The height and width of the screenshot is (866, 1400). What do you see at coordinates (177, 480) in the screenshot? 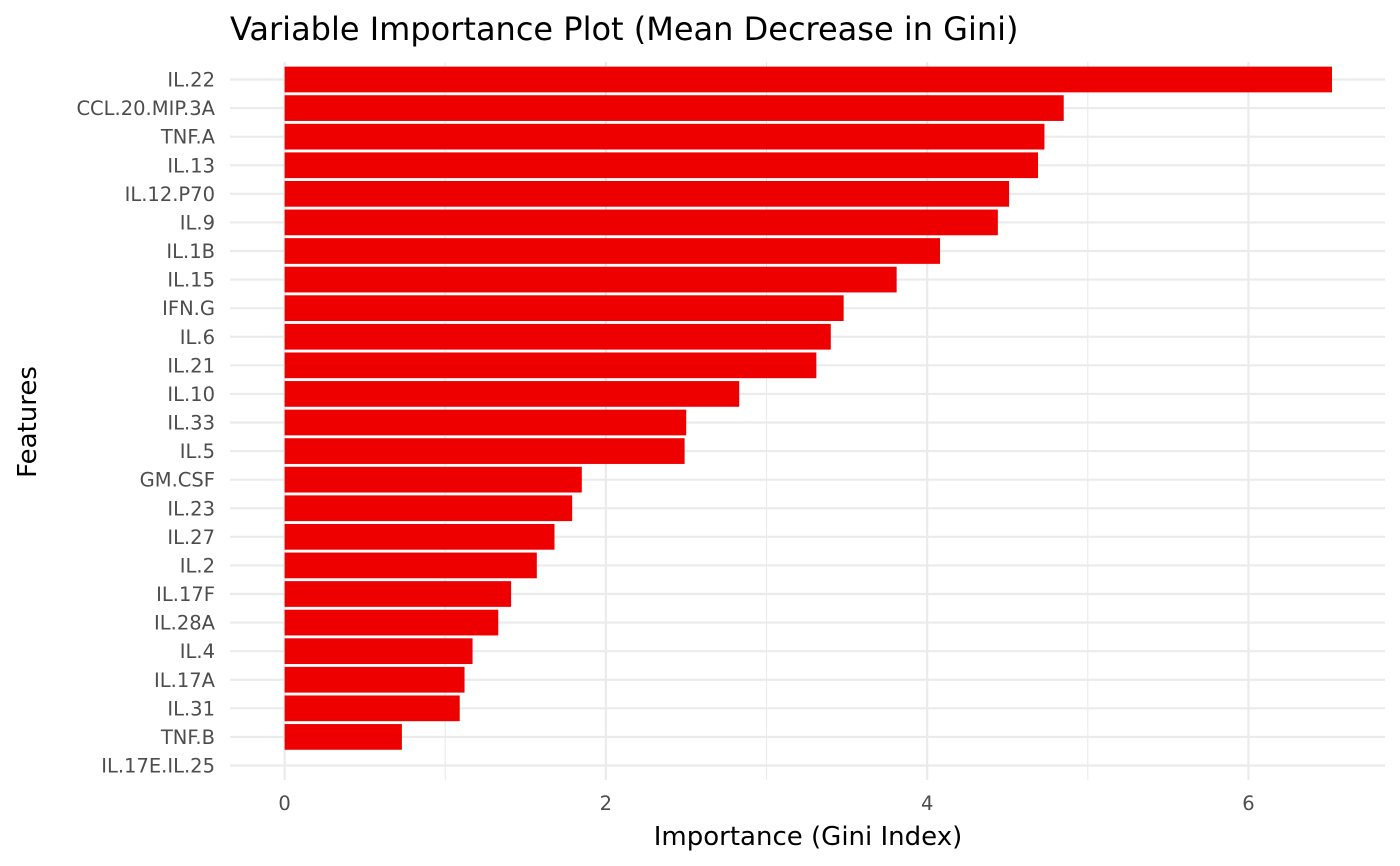
I see `y-tick-label: GM.CSF` at bounding box center [177, 480].